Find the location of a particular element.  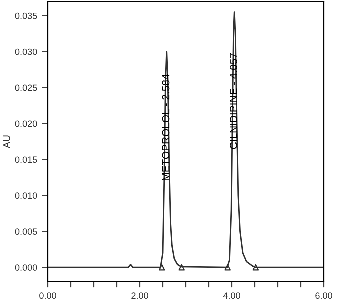

y-tick-label: 0.035 is located at coordinates (26, 16).